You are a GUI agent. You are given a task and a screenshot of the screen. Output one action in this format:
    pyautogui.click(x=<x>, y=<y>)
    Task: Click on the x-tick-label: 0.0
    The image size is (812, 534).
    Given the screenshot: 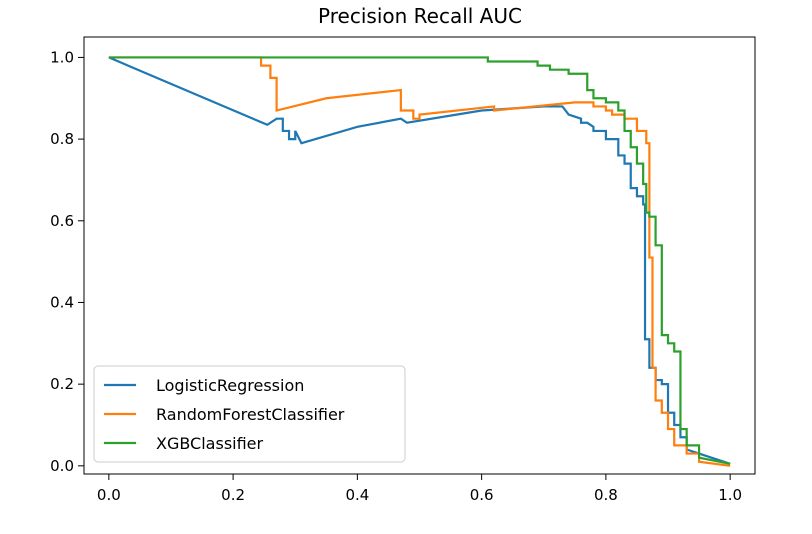 What is the action you would take?
    pyautogui.click(x=109, y=495)
    